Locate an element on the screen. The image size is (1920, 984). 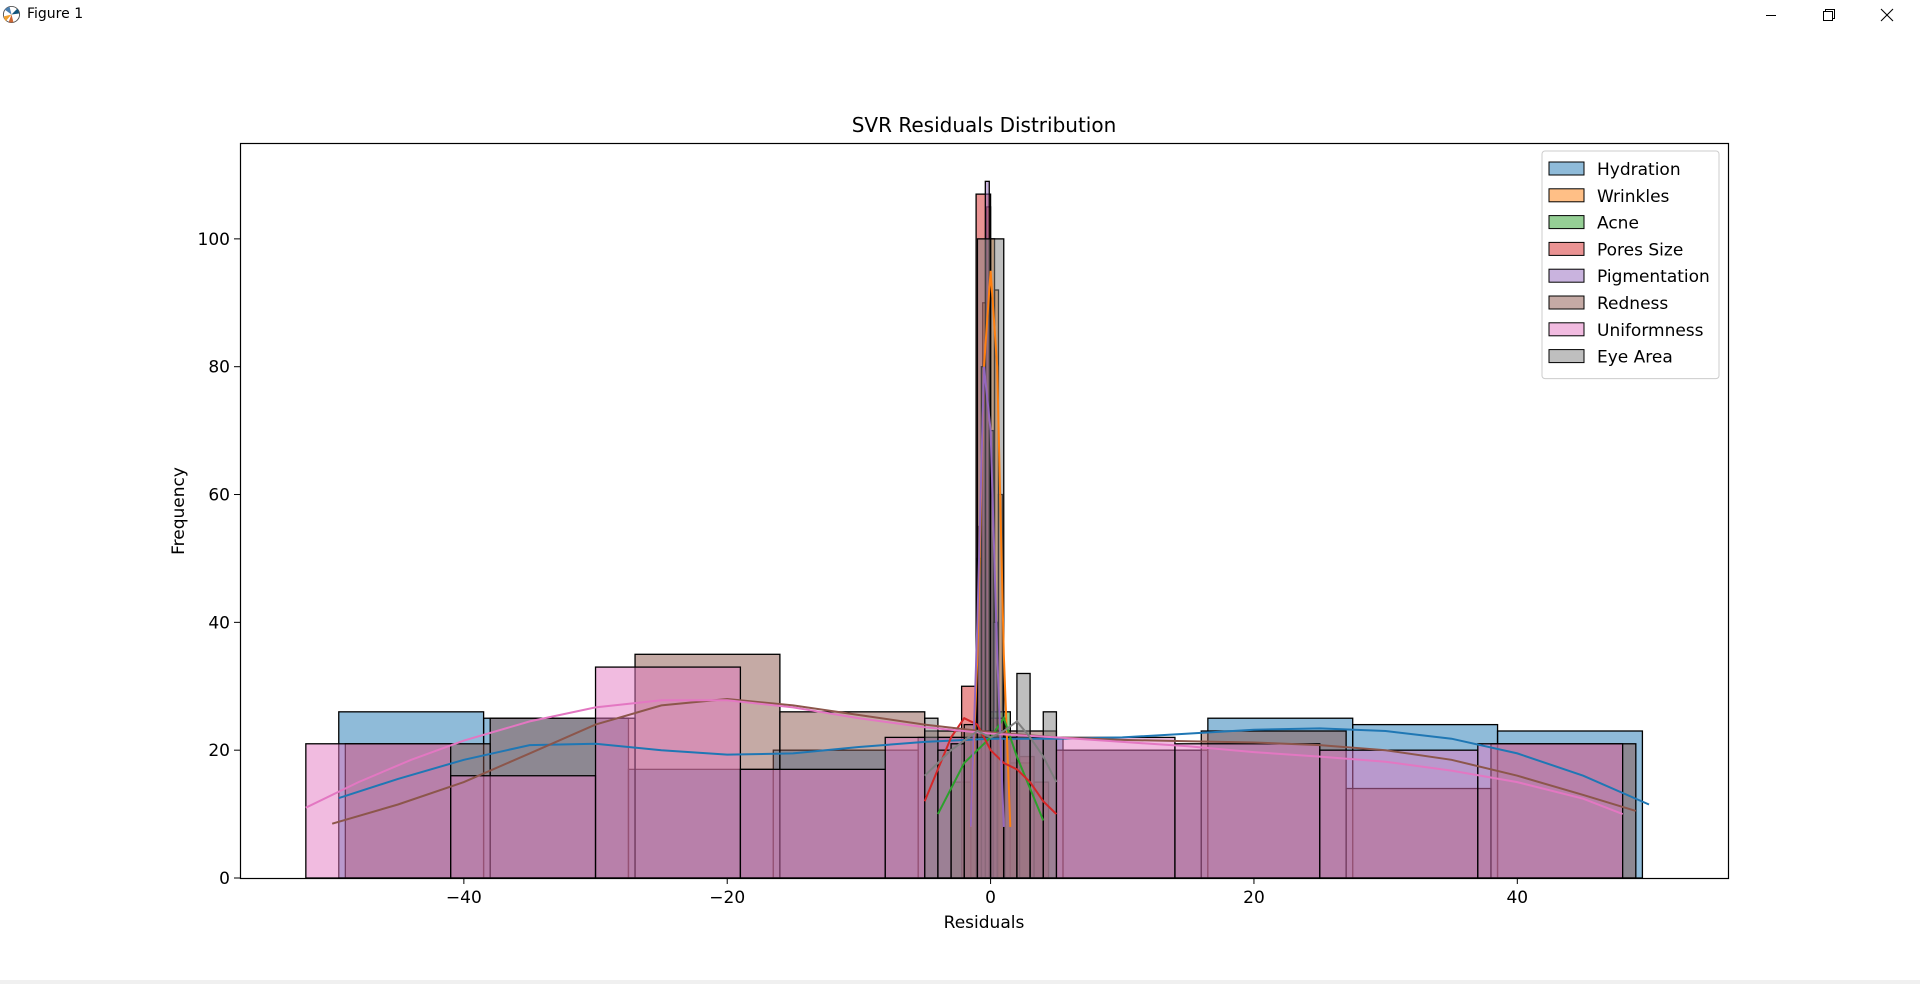
x-tick-label: 40 is located at coordinates (1517, 898).